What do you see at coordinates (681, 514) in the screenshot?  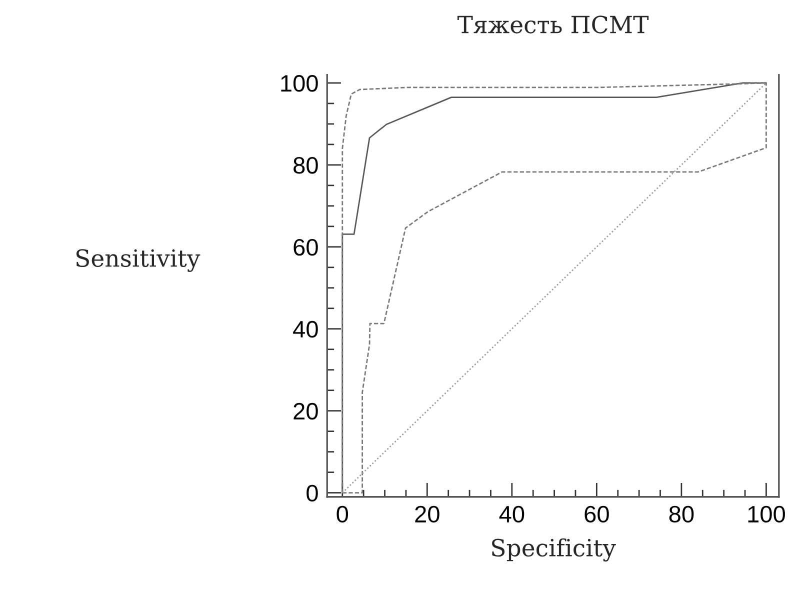 I see `x-tick-label: 80` at bounding box center [681, 514].